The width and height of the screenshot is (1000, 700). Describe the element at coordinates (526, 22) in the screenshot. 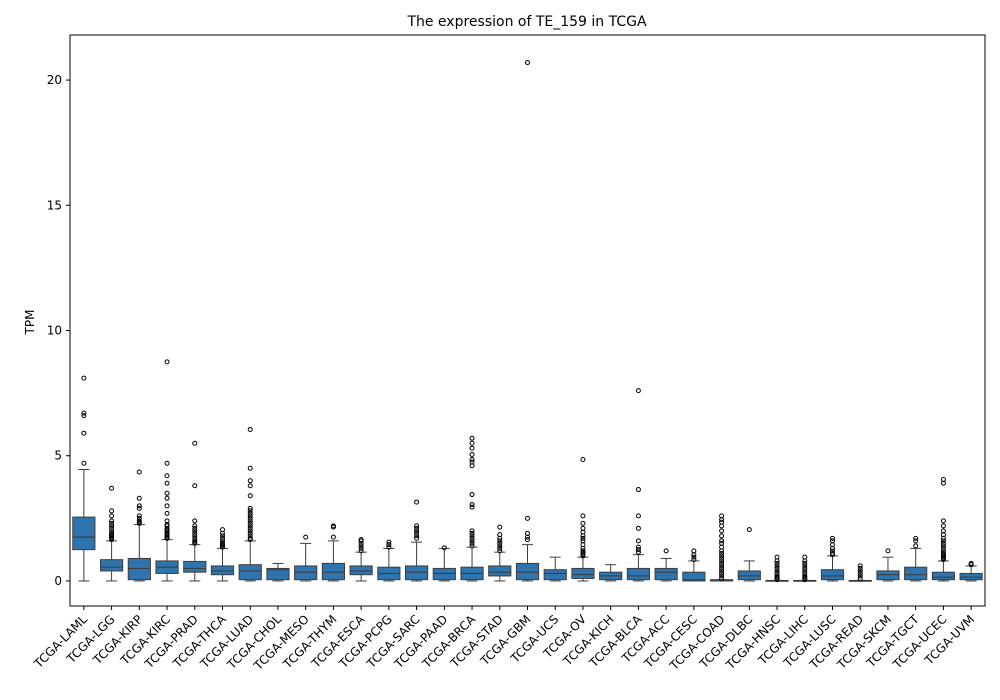

I see `chart-title: The expression of TE_159 in TCGA` at that location.